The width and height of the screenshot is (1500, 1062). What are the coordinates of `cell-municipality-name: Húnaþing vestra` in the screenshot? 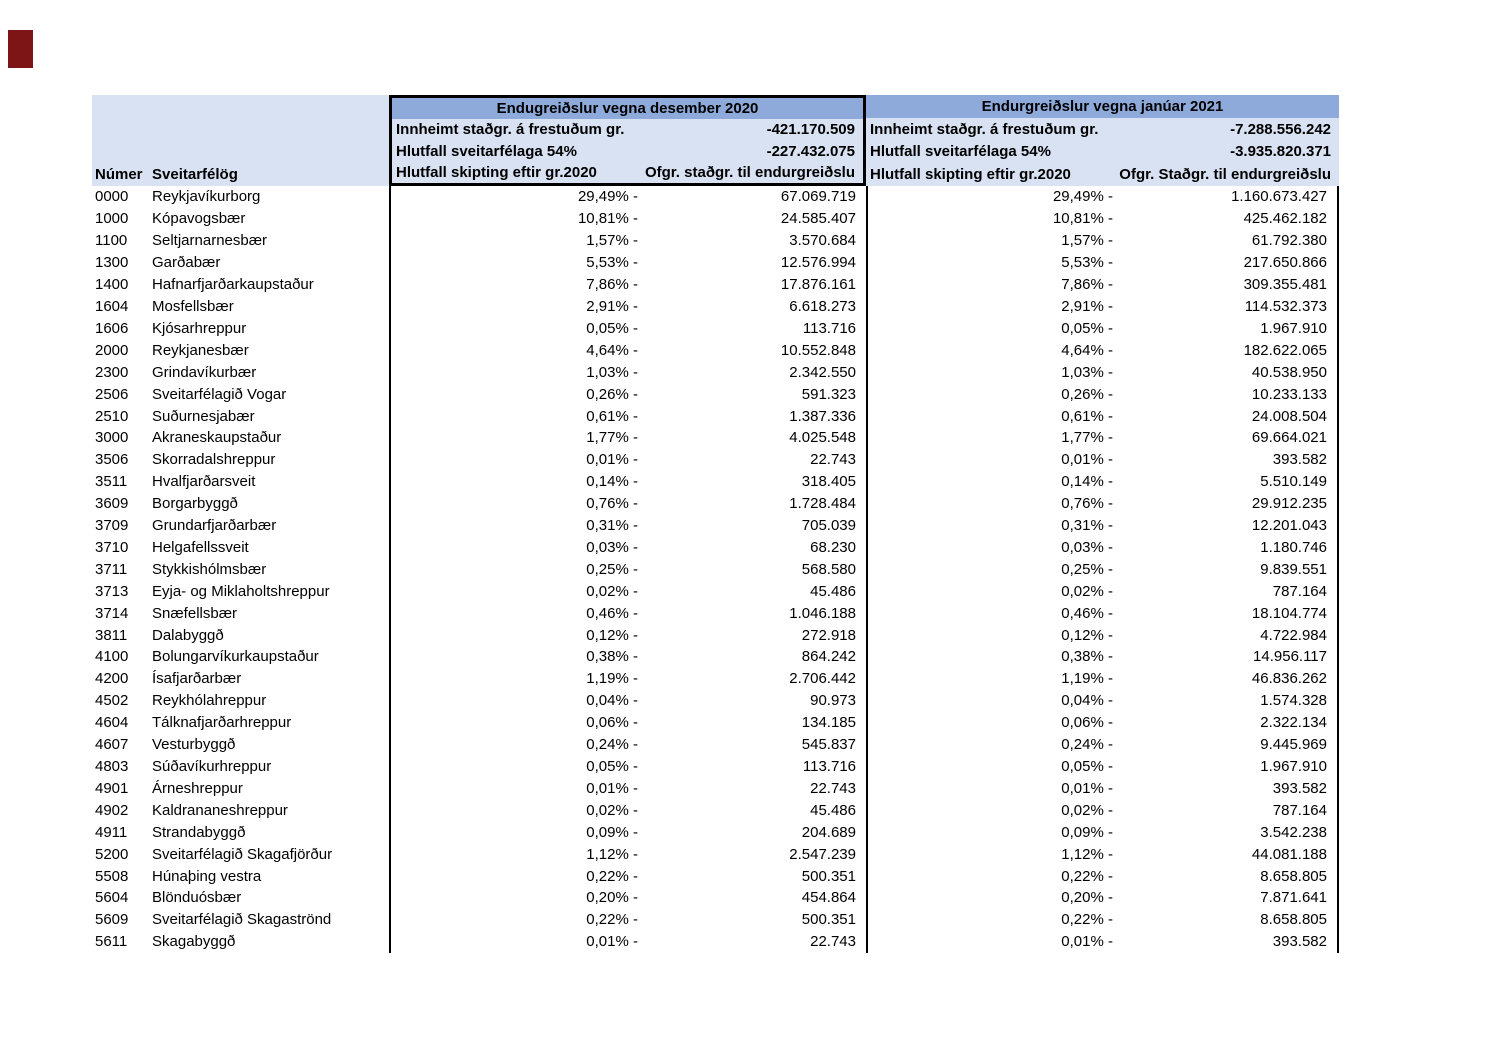 It's located at (207, 876).